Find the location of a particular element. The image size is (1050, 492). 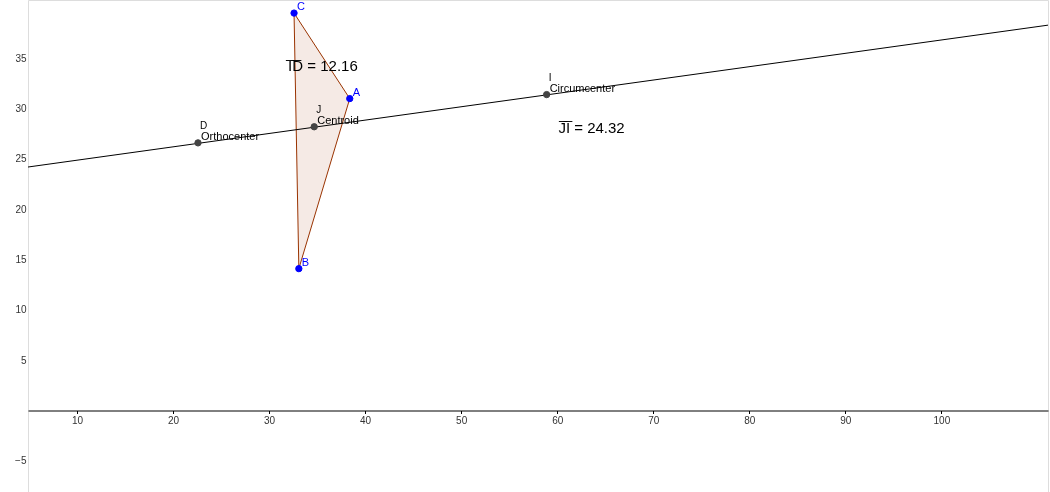

x-tick-label: 20 is located at coordinates (173, 420).